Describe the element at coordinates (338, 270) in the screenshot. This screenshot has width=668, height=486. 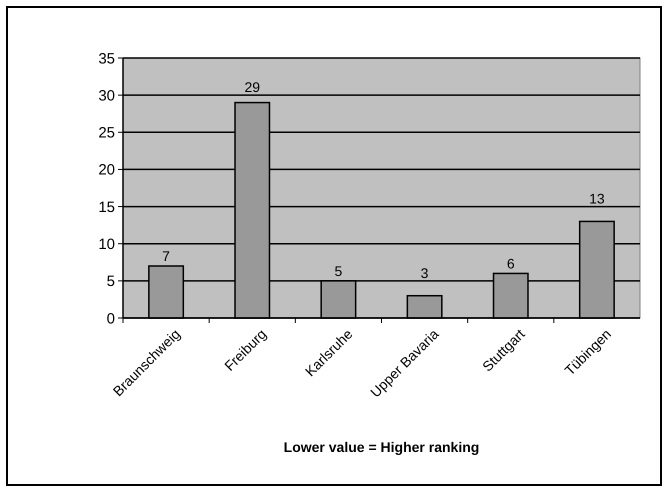
I see `data-label: 5` at that location.